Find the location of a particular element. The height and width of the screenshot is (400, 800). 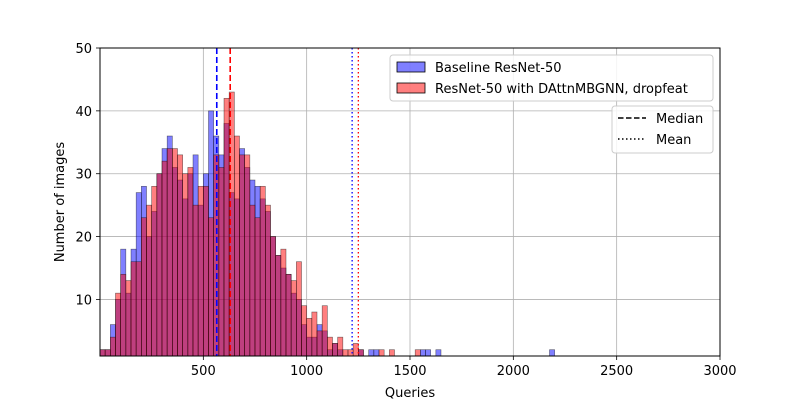

legend-label-baseline: Baseline ResNet-50 is located at coordinates (498, 68).